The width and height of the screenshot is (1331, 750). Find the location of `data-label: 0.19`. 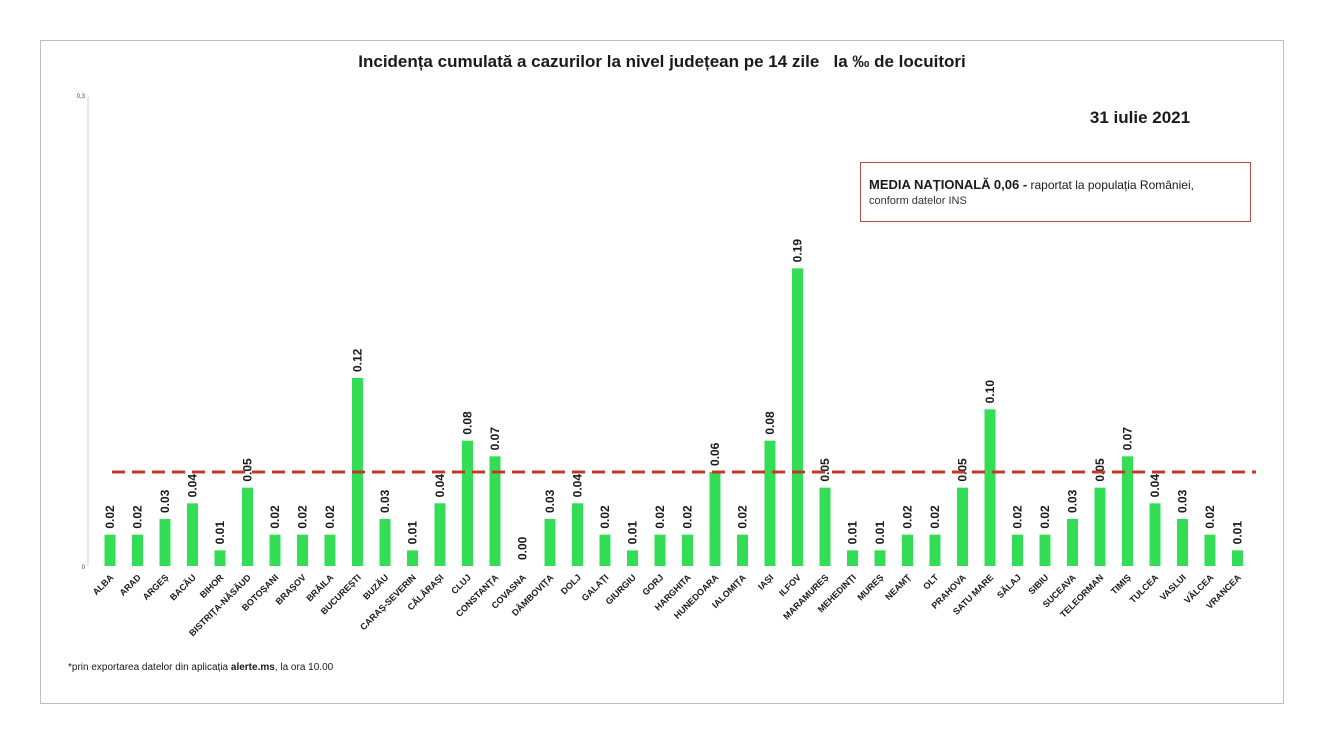

data-label: 0.19 is located at coordinates (798, 251).